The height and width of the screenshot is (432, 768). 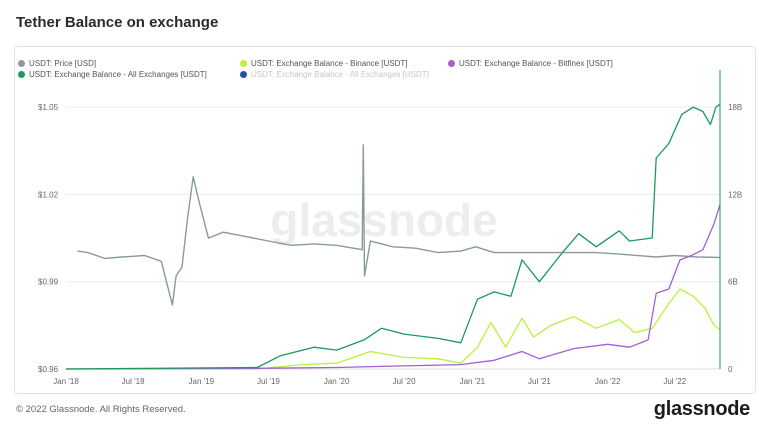 What do you see at coordinates (539, 381) in the screenshot?
I see `x-tick-label: Jul '21` at bounding box center [539, 381].